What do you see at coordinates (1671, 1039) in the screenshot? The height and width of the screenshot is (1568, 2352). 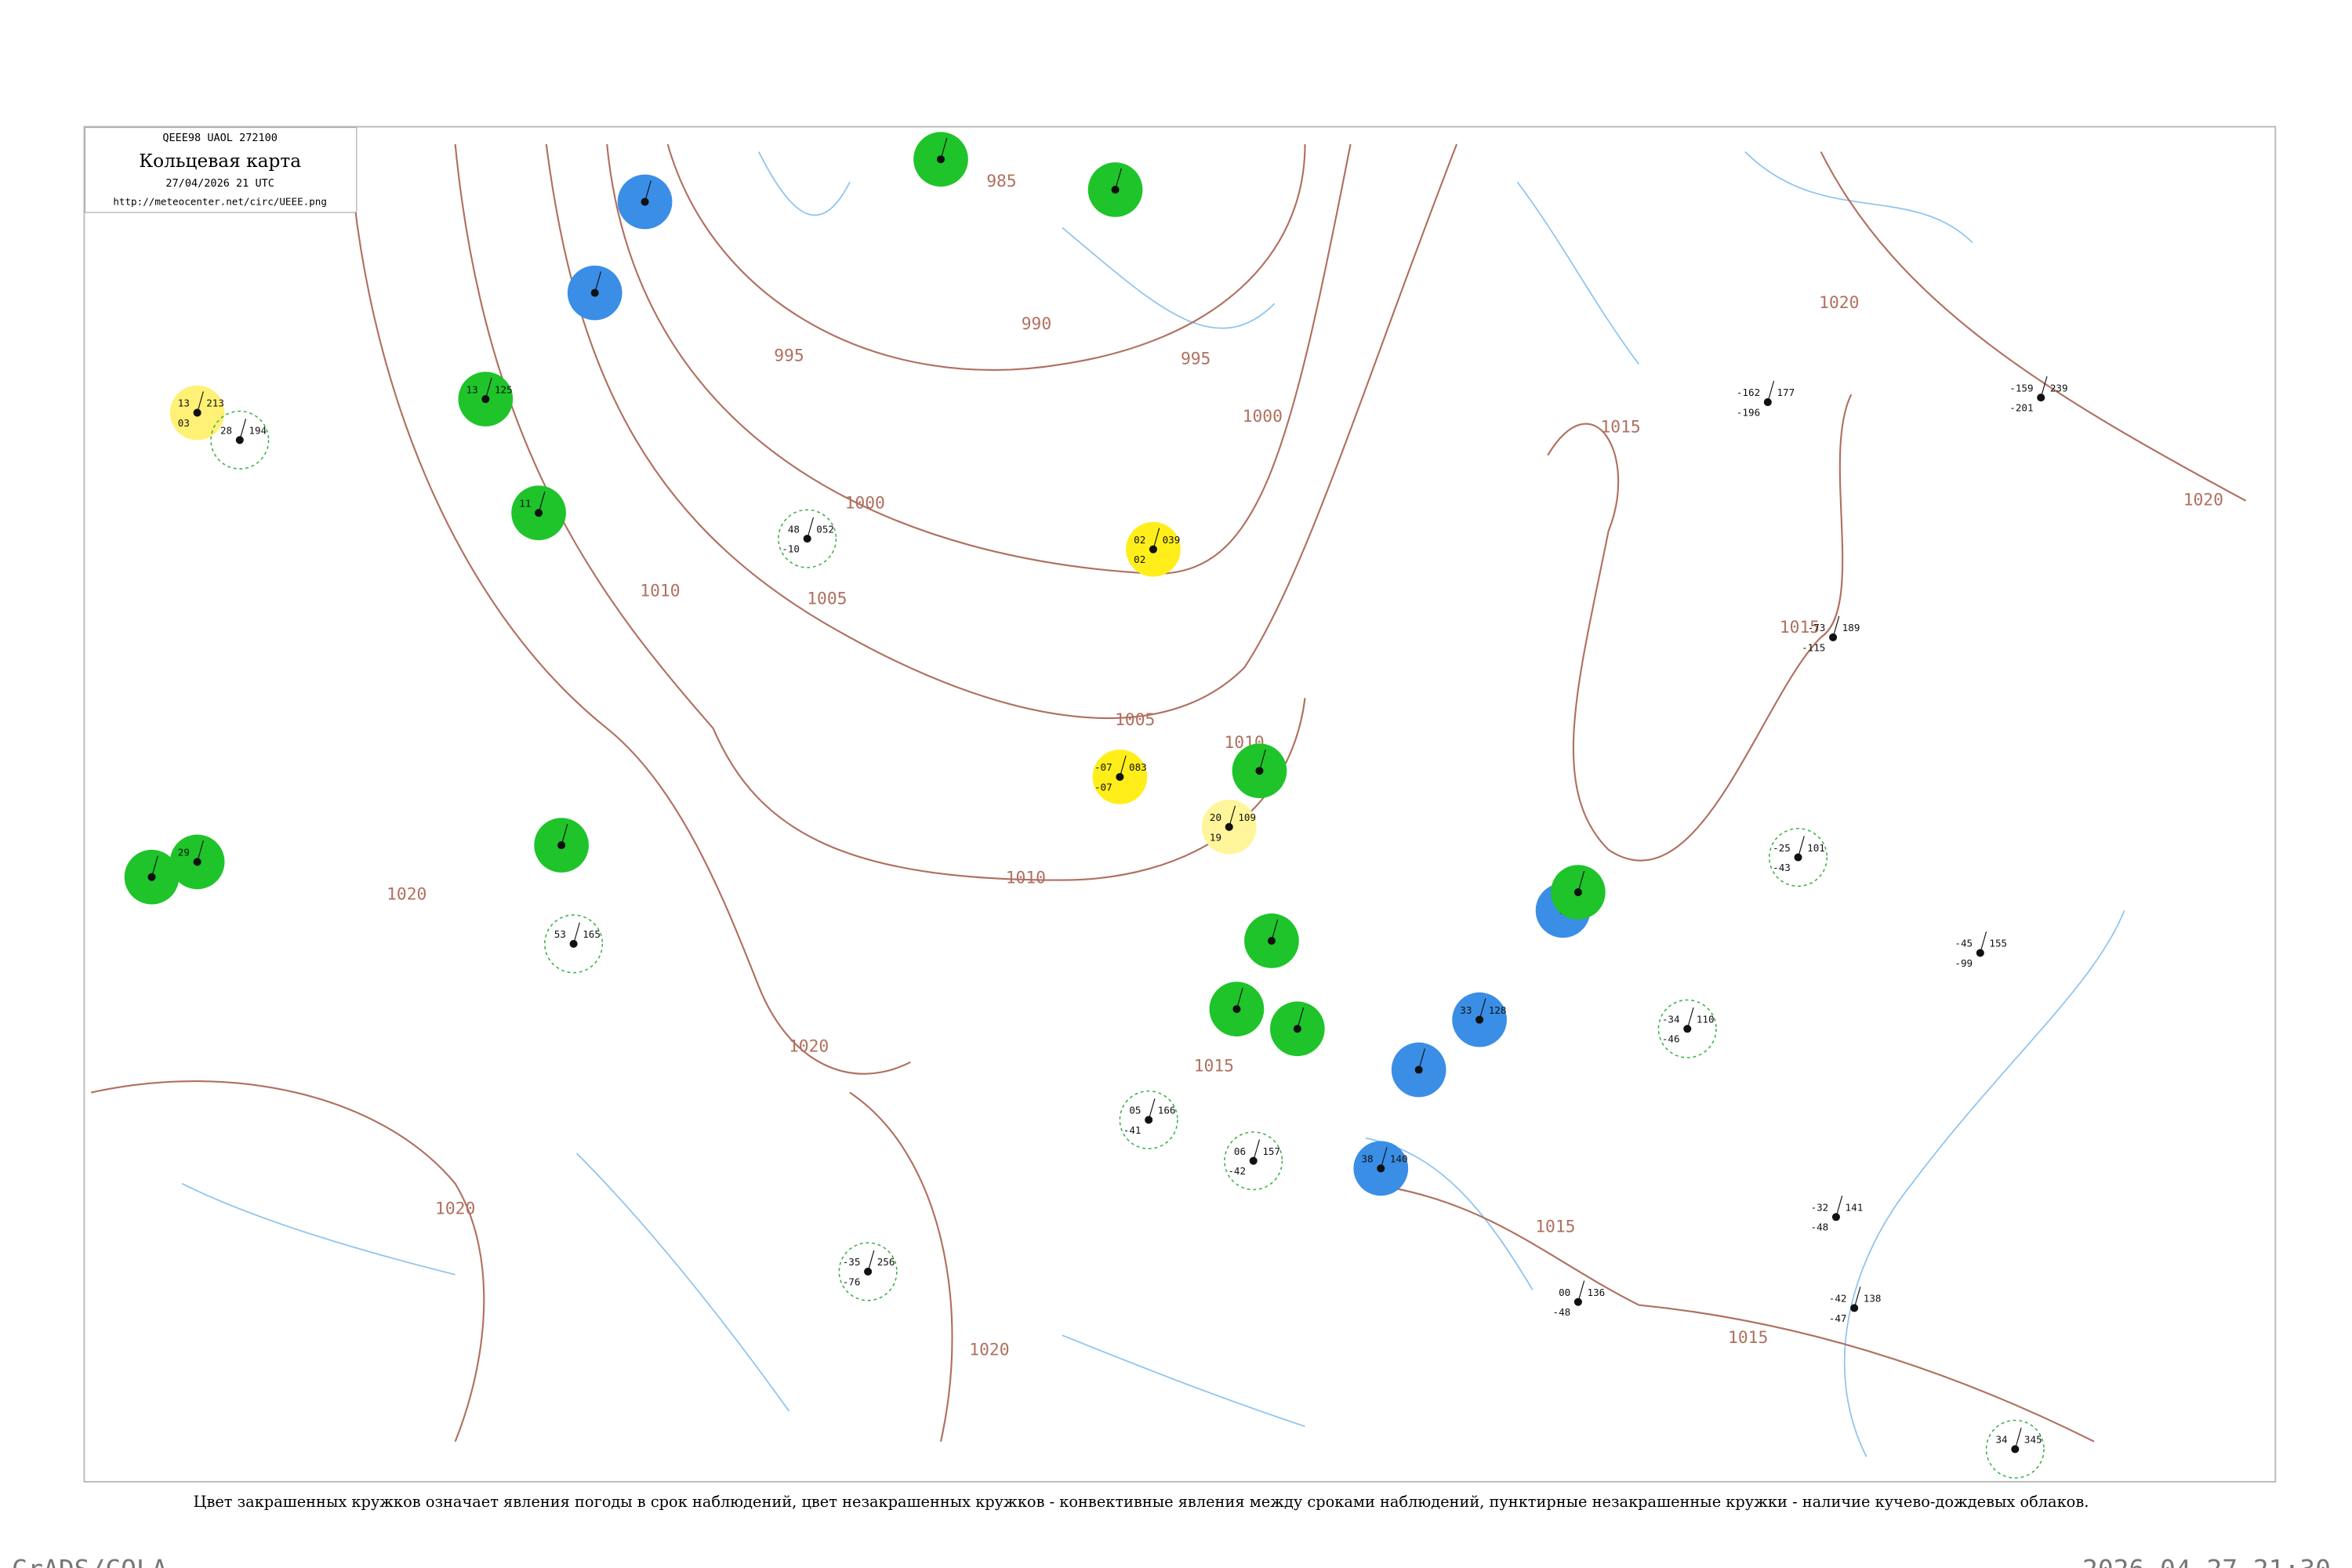 I see `dew-point: -46` at bounding box center [1671, 1039].